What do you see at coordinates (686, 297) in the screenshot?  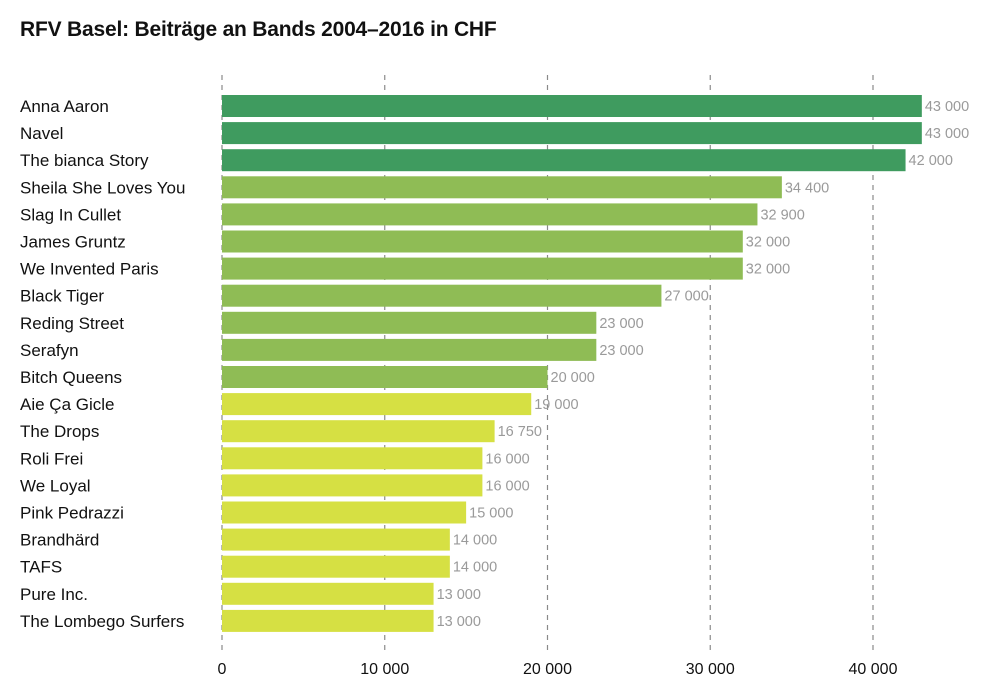 I see `value-label: 27 000` at bounding box center [686, 297].